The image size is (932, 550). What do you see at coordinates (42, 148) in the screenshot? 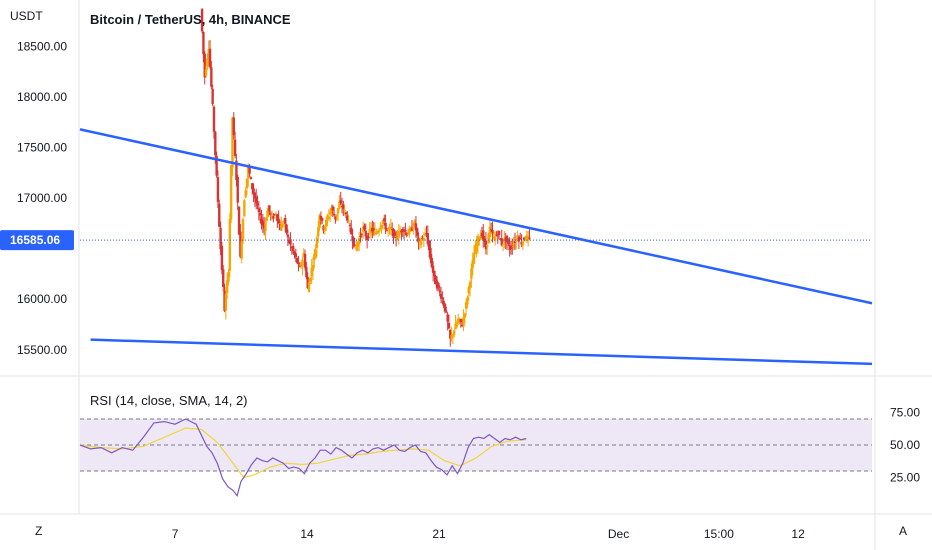
I see `price-tick-label: 17500.00` at bounding box center [42, 148].